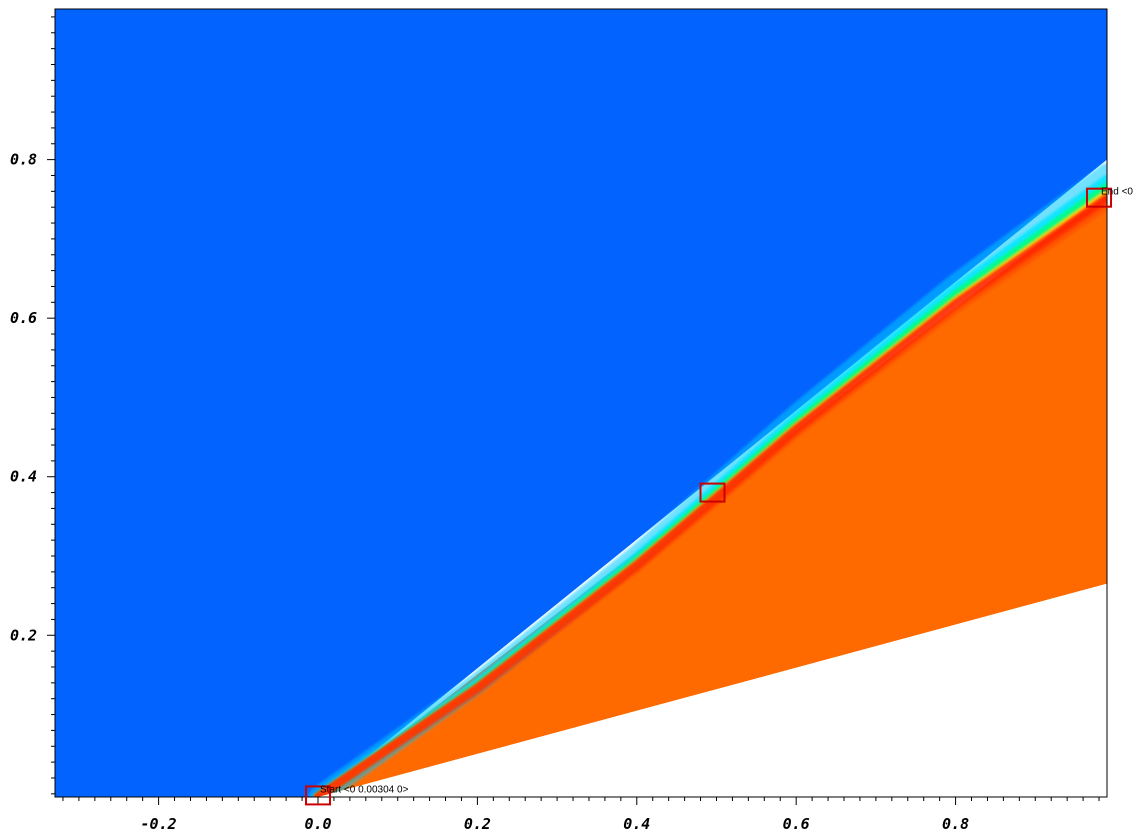 The image size is (1144, 832). I want to click on y-tick-label: 0.6, so click(23, 318).